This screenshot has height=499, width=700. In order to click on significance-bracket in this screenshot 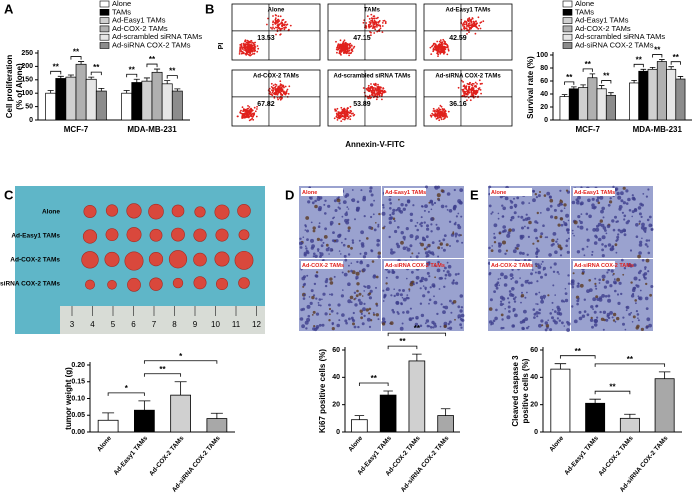, I will do `click(657, 56)`.